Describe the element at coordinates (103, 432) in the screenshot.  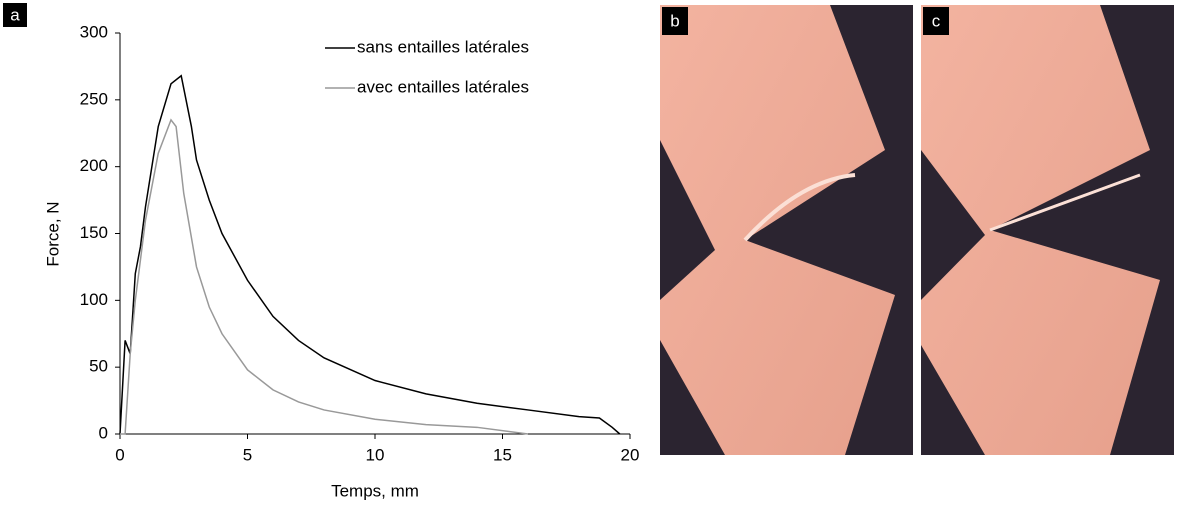
I see `y-tick-label: 0` at that location.